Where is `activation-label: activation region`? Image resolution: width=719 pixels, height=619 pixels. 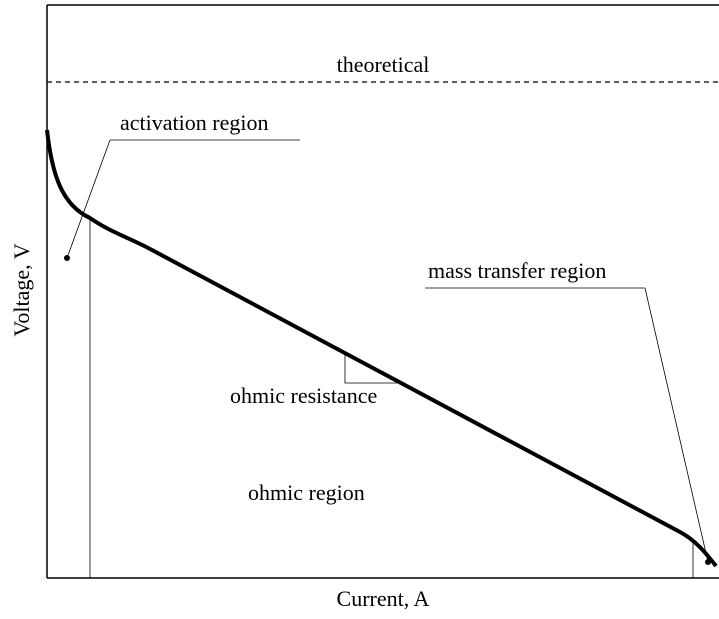
activation-label: activation region is located at coordinates (194, 122).